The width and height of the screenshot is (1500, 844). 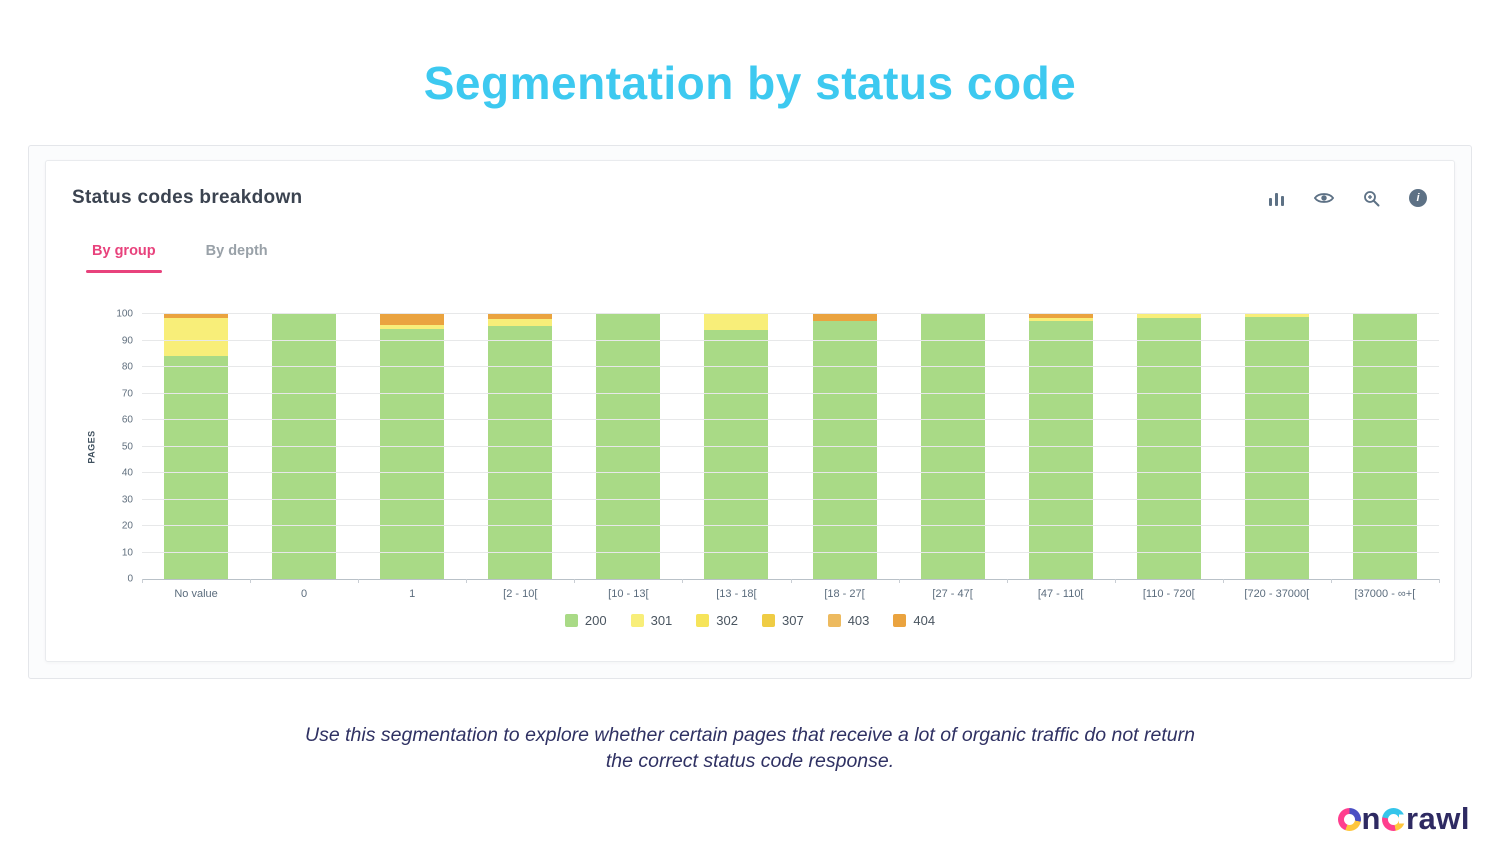 I want to click on x-tick-label: 1, so click(x=412, y=594).